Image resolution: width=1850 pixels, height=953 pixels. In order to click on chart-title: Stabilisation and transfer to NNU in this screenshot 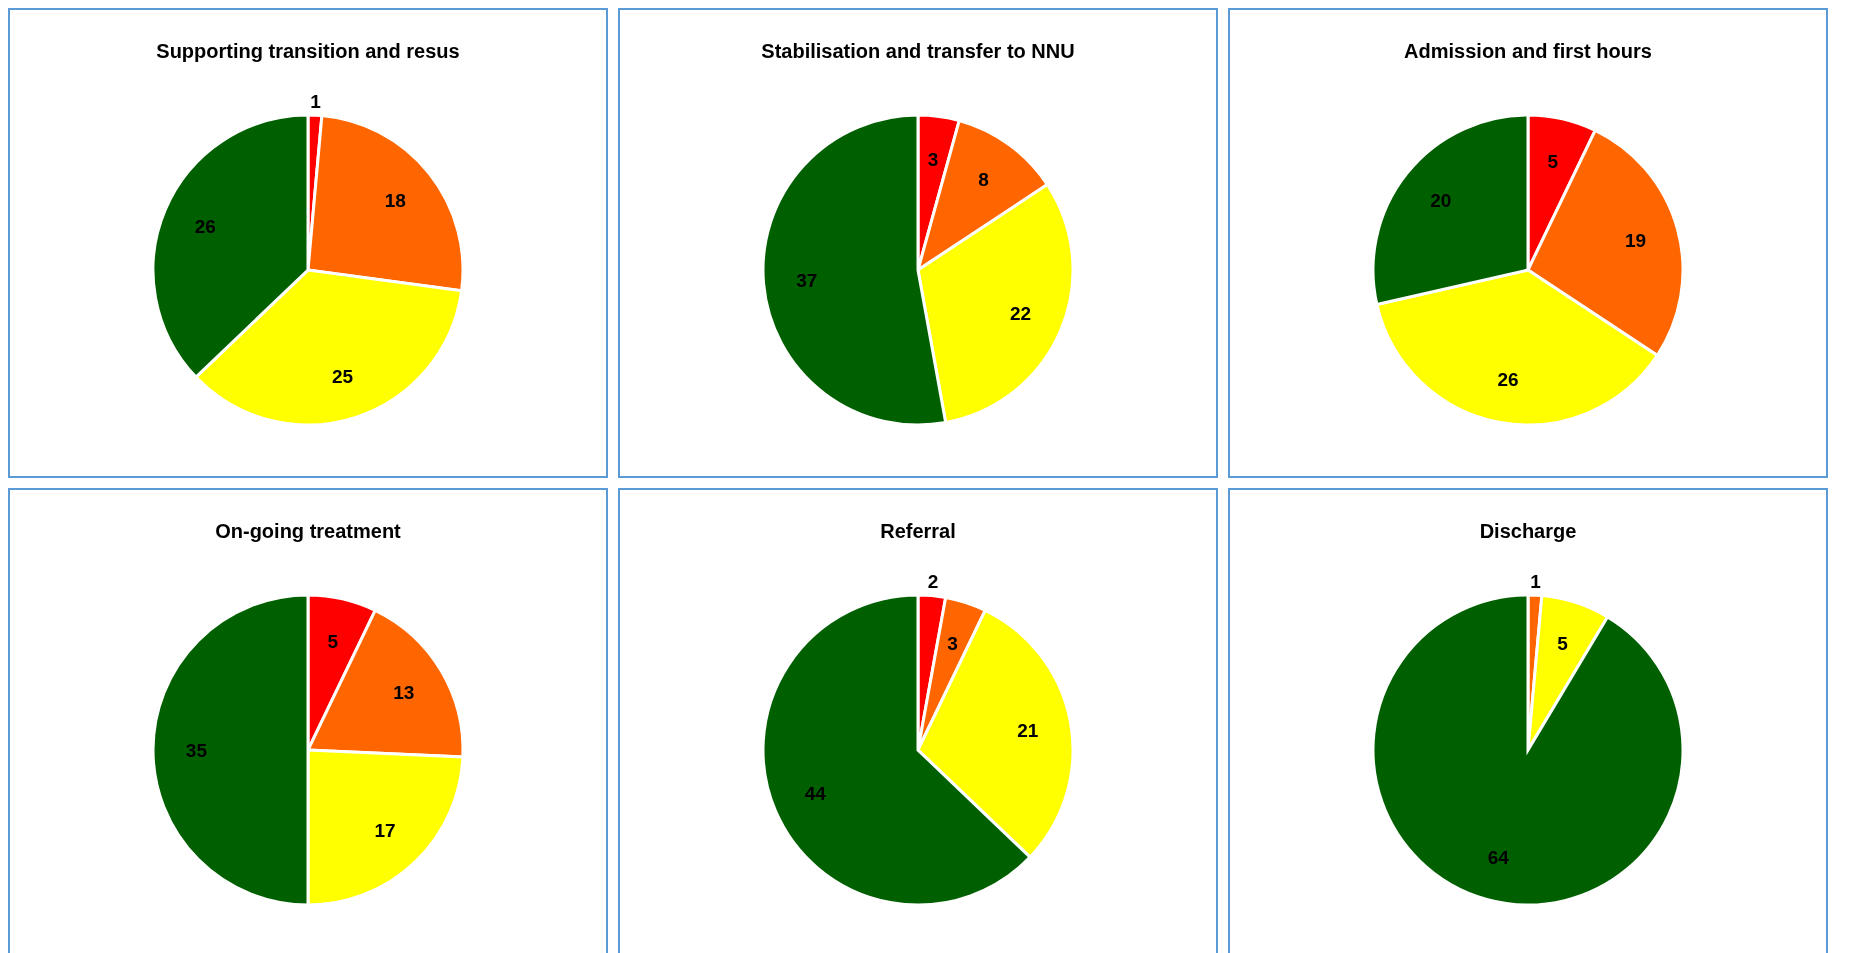, I will do `click(918, 51)`.